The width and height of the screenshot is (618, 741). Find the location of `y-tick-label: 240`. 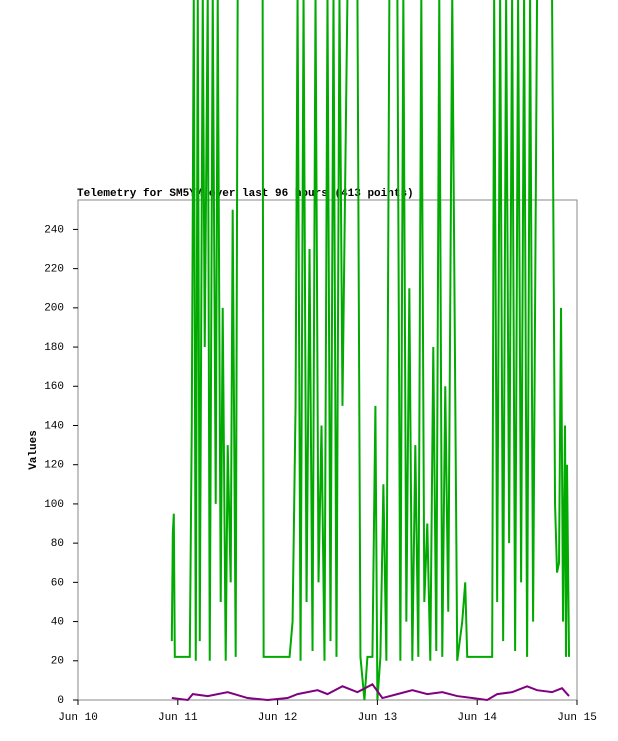

y-tick-label: 240 is located at coordinates (54, 230).